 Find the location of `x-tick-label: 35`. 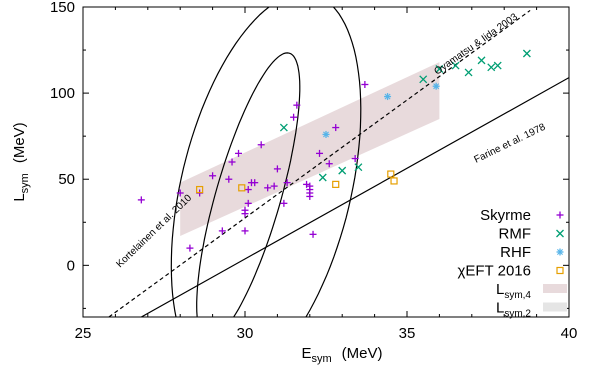

x-tick-label: 35 is located at coordinates (407, 333).